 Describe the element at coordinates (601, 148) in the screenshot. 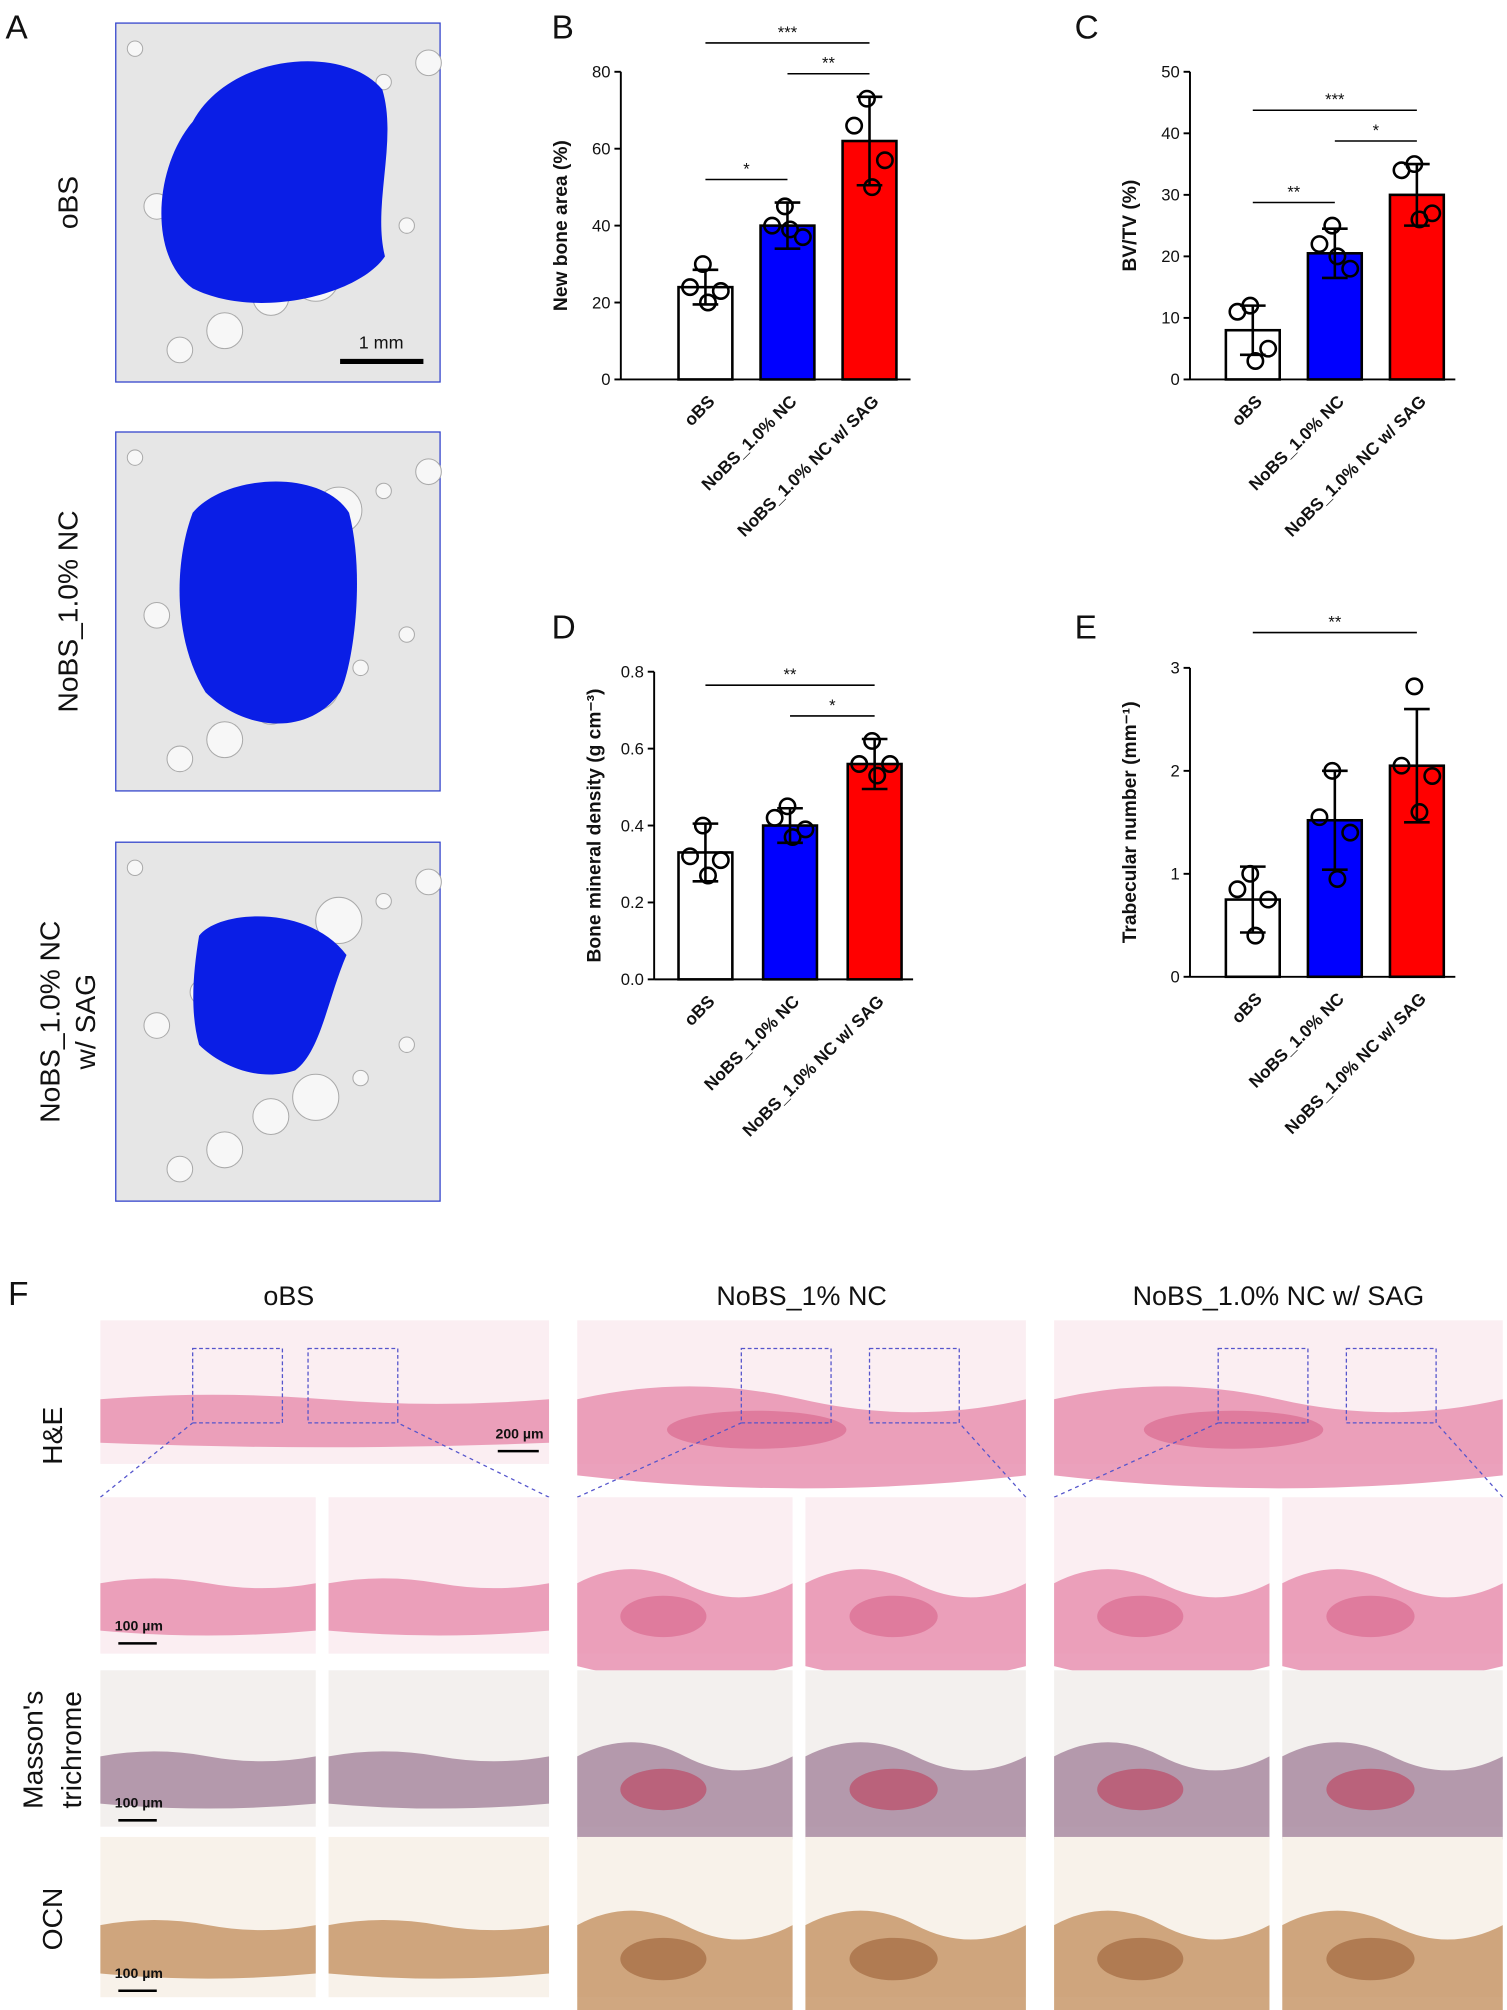

I see `y-tick-label: 60` at that location.